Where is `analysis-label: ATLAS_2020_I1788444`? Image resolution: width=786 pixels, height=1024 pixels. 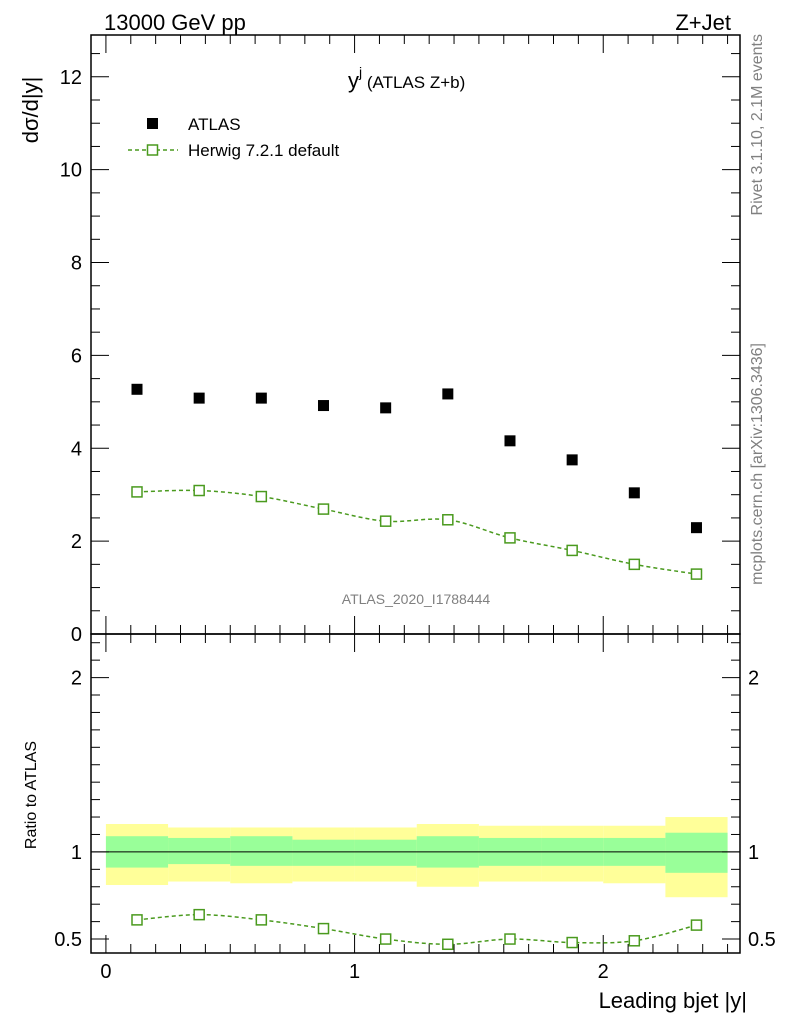
analysis-label: ATLAS_2020_I1788444 is located at coordinates (416, 599).